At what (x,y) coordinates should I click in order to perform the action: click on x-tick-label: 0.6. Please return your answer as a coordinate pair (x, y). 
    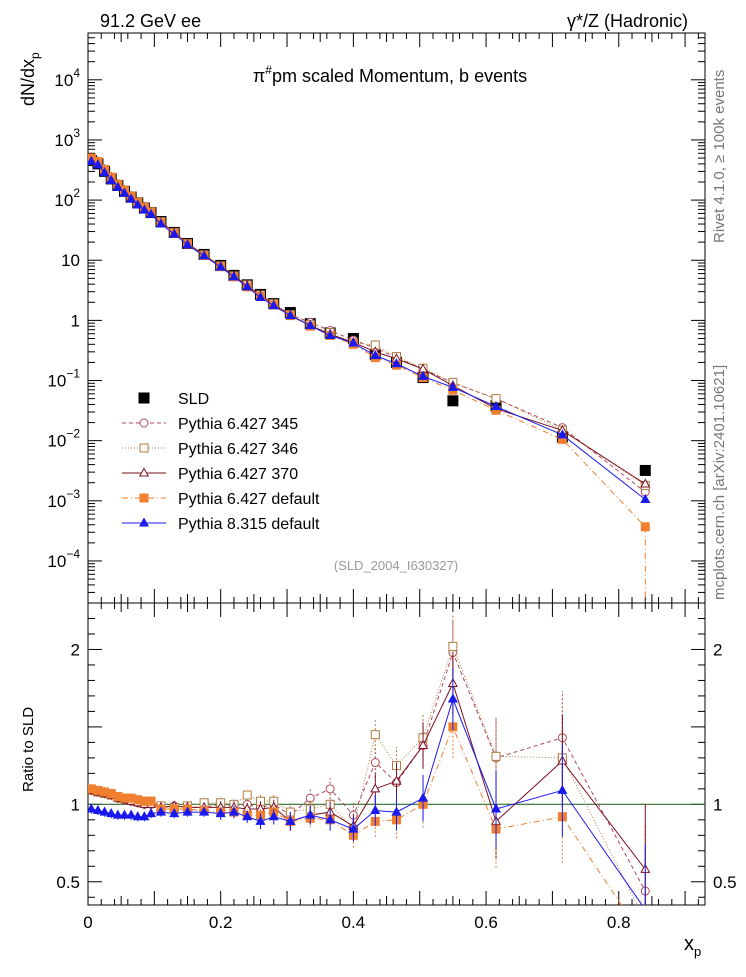
    Looking at the image, I should click on (486, 922).